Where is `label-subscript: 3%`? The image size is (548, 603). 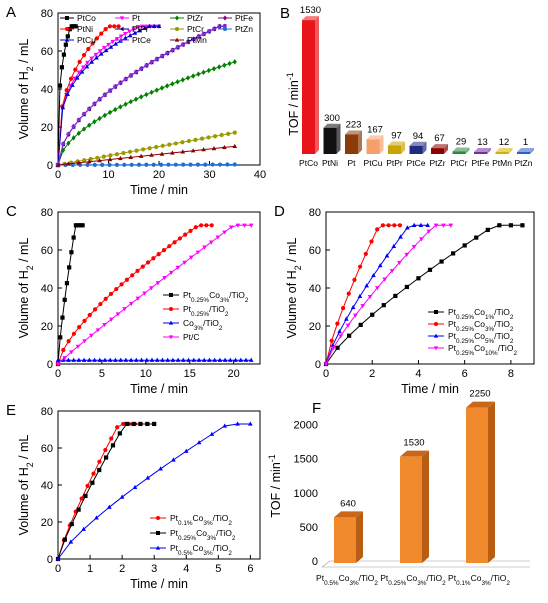 label-subscript: 3% is located at coordinates (208, 523).